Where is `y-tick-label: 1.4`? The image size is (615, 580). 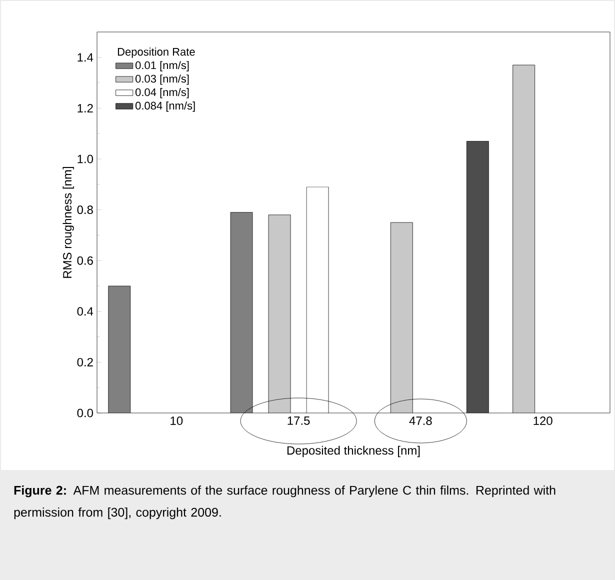 y-tick-label: 1.4 is located at coordinates (86, 57).